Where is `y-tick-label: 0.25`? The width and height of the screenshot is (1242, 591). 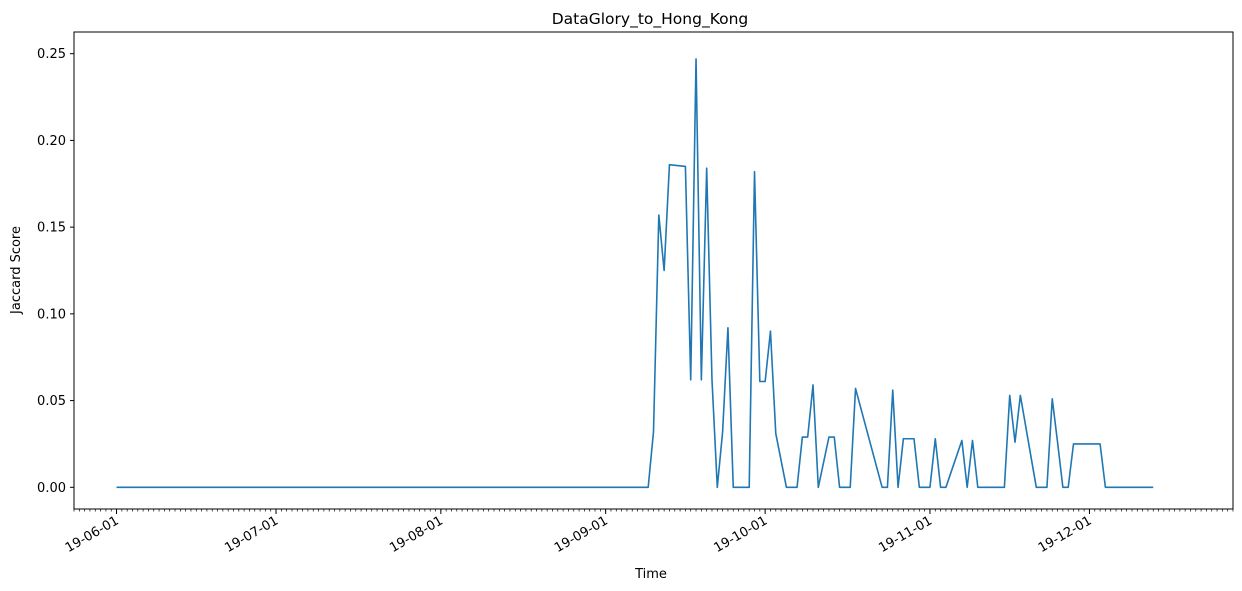 y-tick-label: 0.25 is located at coordinates (51, 54).